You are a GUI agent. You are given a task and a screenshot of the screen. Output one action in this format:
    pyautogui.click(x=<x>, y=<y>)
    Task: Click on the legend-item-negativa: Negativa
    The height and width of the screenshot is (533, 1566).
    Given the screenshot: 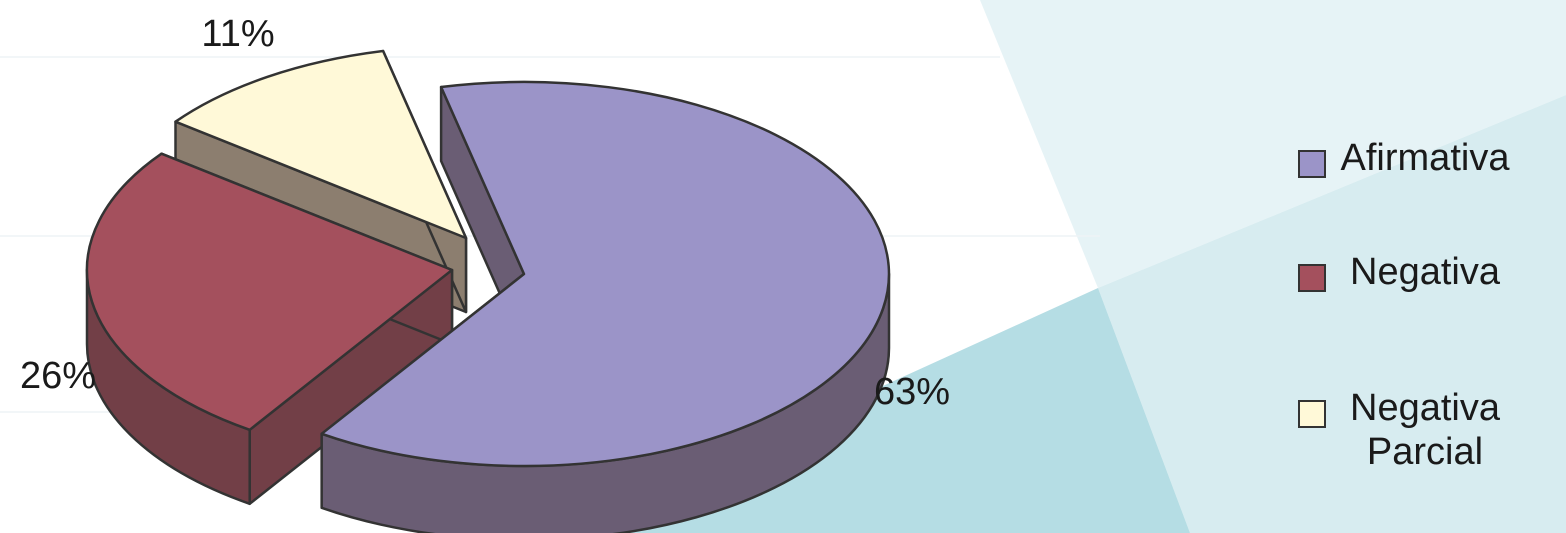 What is the action you would take?
    pyautogui.click(x=1403, y=272)
    